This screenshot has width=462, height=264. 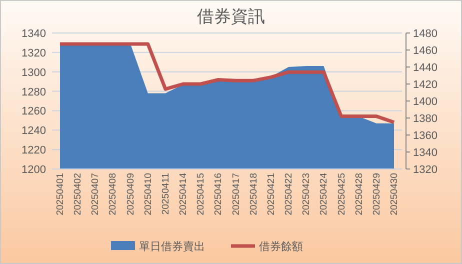 What do you see at coordinates (78, 194) in the screenshot?
I see `x-tick-label: 20250402` at bounding box center [78, 194].